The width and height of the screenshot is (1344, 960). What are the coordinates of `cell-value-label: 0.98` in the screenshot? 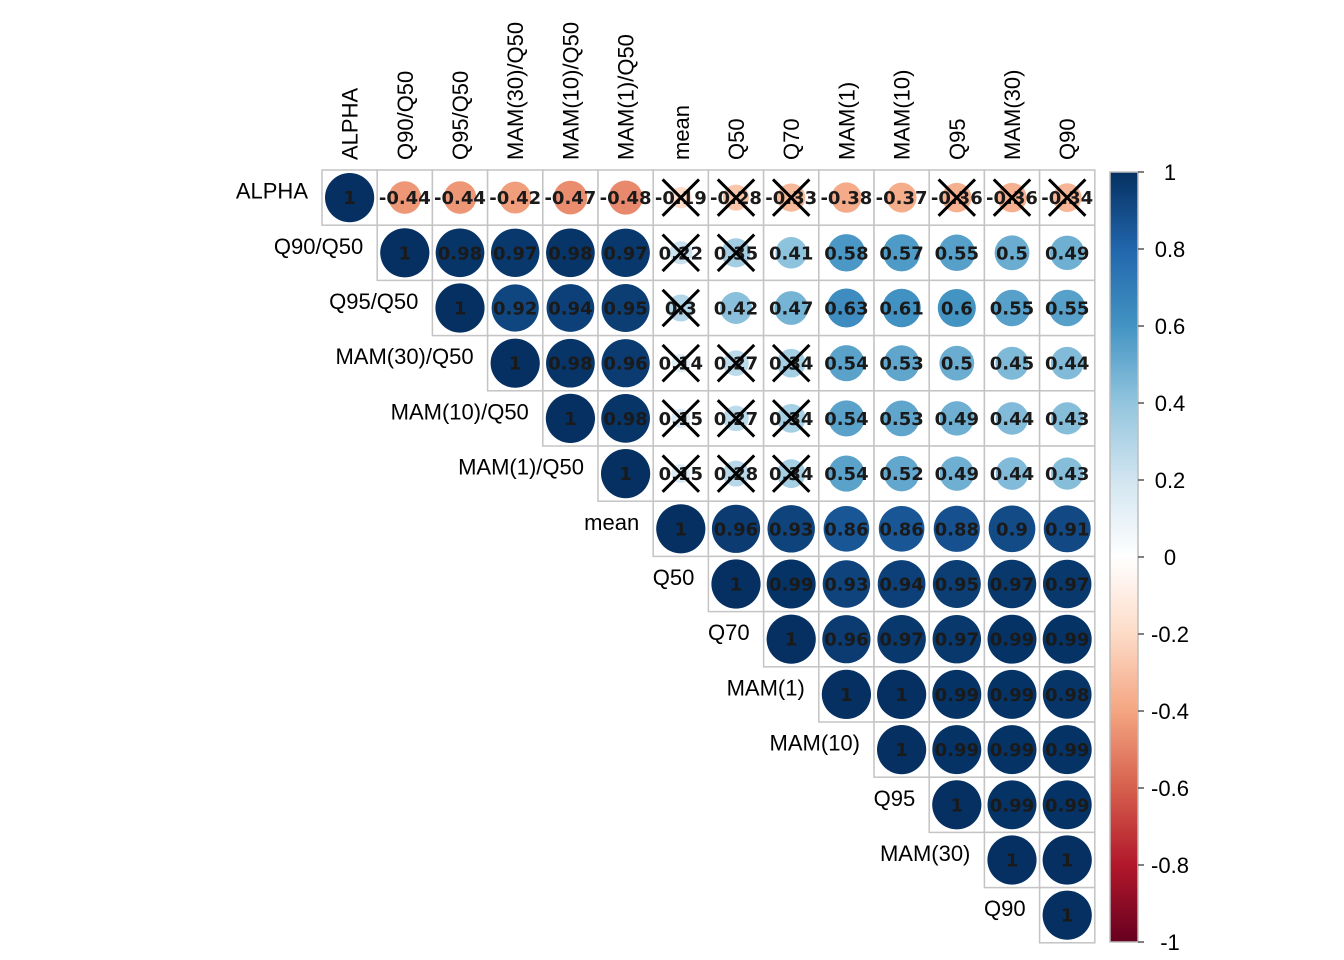 It's located at (1067, 695).